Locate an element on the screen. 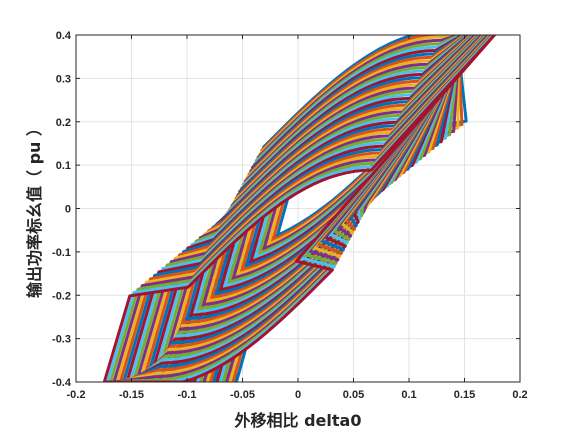 This screenshot has height=436, width=579. x-tick-labels: -0.2 -0.15 -0.1 -0.05 0 0.05 0.1 0.15 0.2 is located at coordinates (297, 395).